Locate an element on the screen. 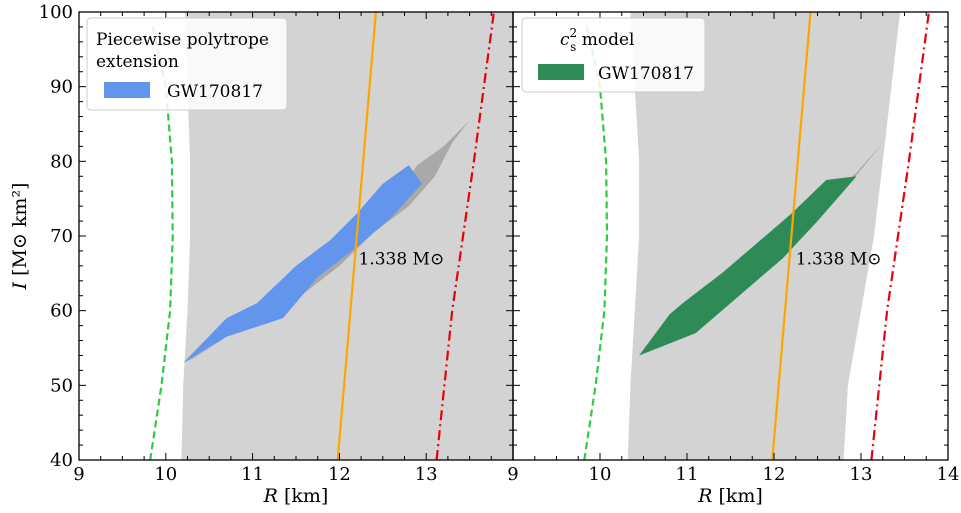 The image size is (961, 513). y-tick-label: 70 is located at coordinates (61, 236).